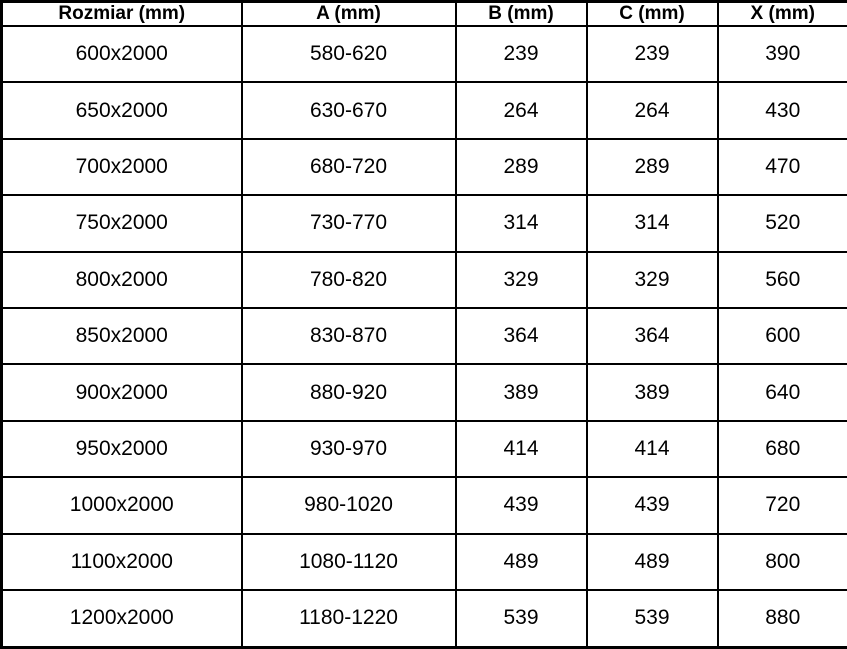 This screenshot has width=847, height=649. Describe the element at coordinates (652, 13) in the screenshot. I see `column-header-c: C (mm)` at that location.